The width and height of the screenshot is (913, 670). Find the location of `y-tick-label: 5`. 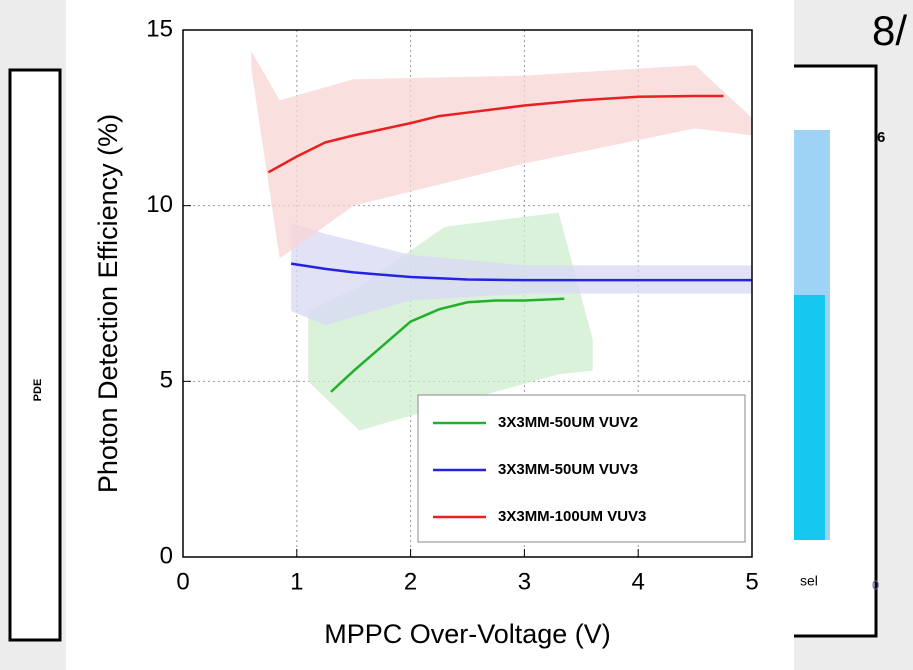

y-tick-label: 5 is located at coordinates (166, 380).